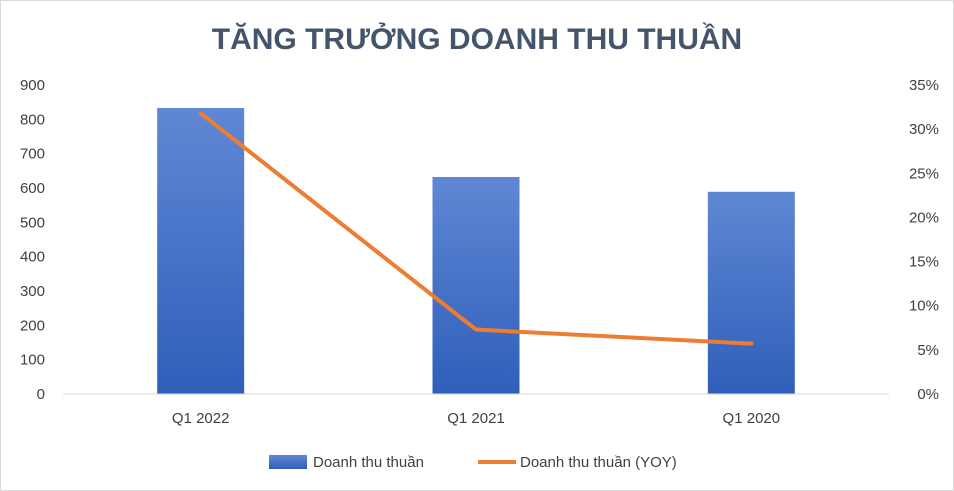 This screenshot has width=954, height=491. What do you see at coordinates (928, 394) in the screenshot?
I see `right-tick-label: 0%` at bounding box center [928, 394].